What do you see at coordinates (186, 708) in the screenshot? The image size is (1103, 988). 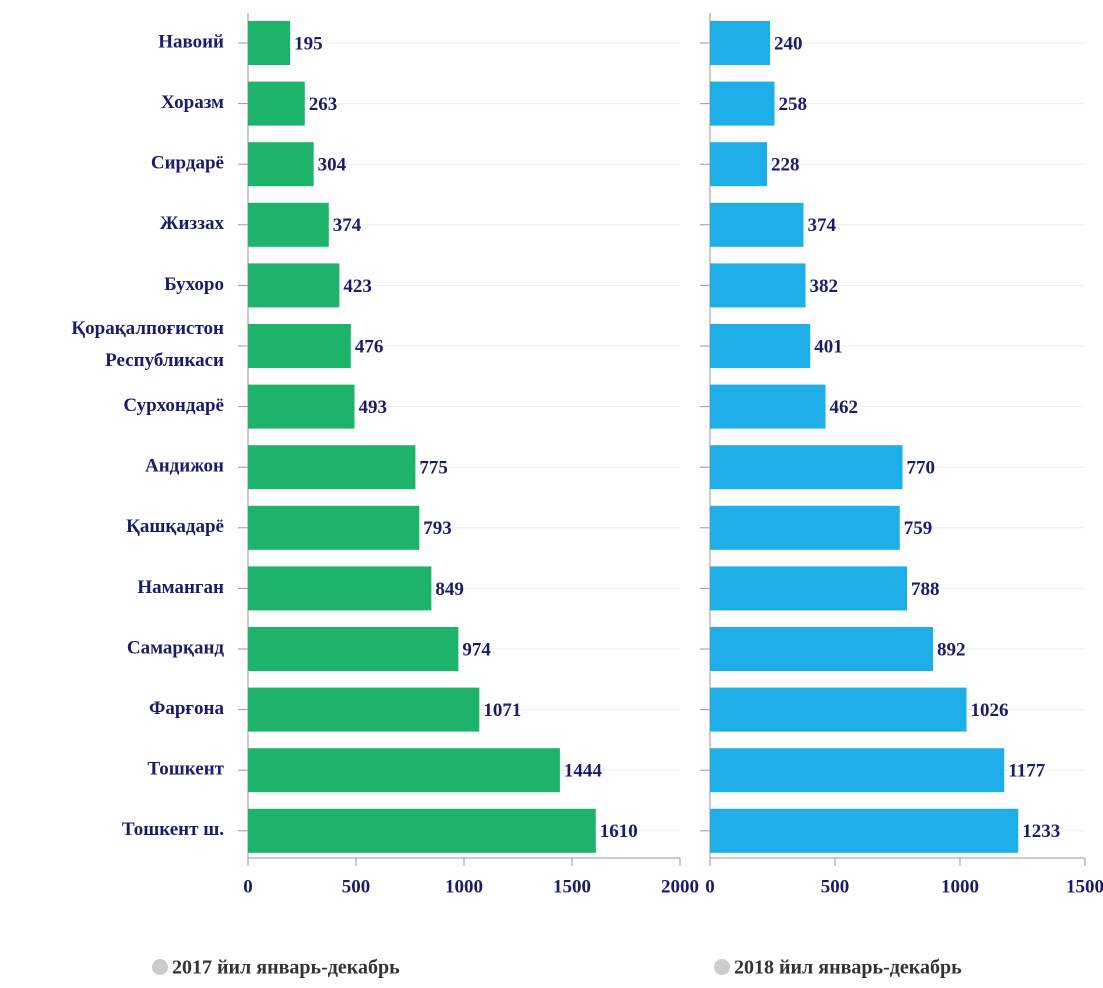 I see `category-label: Фарғона` at bounding box center [186, 708].